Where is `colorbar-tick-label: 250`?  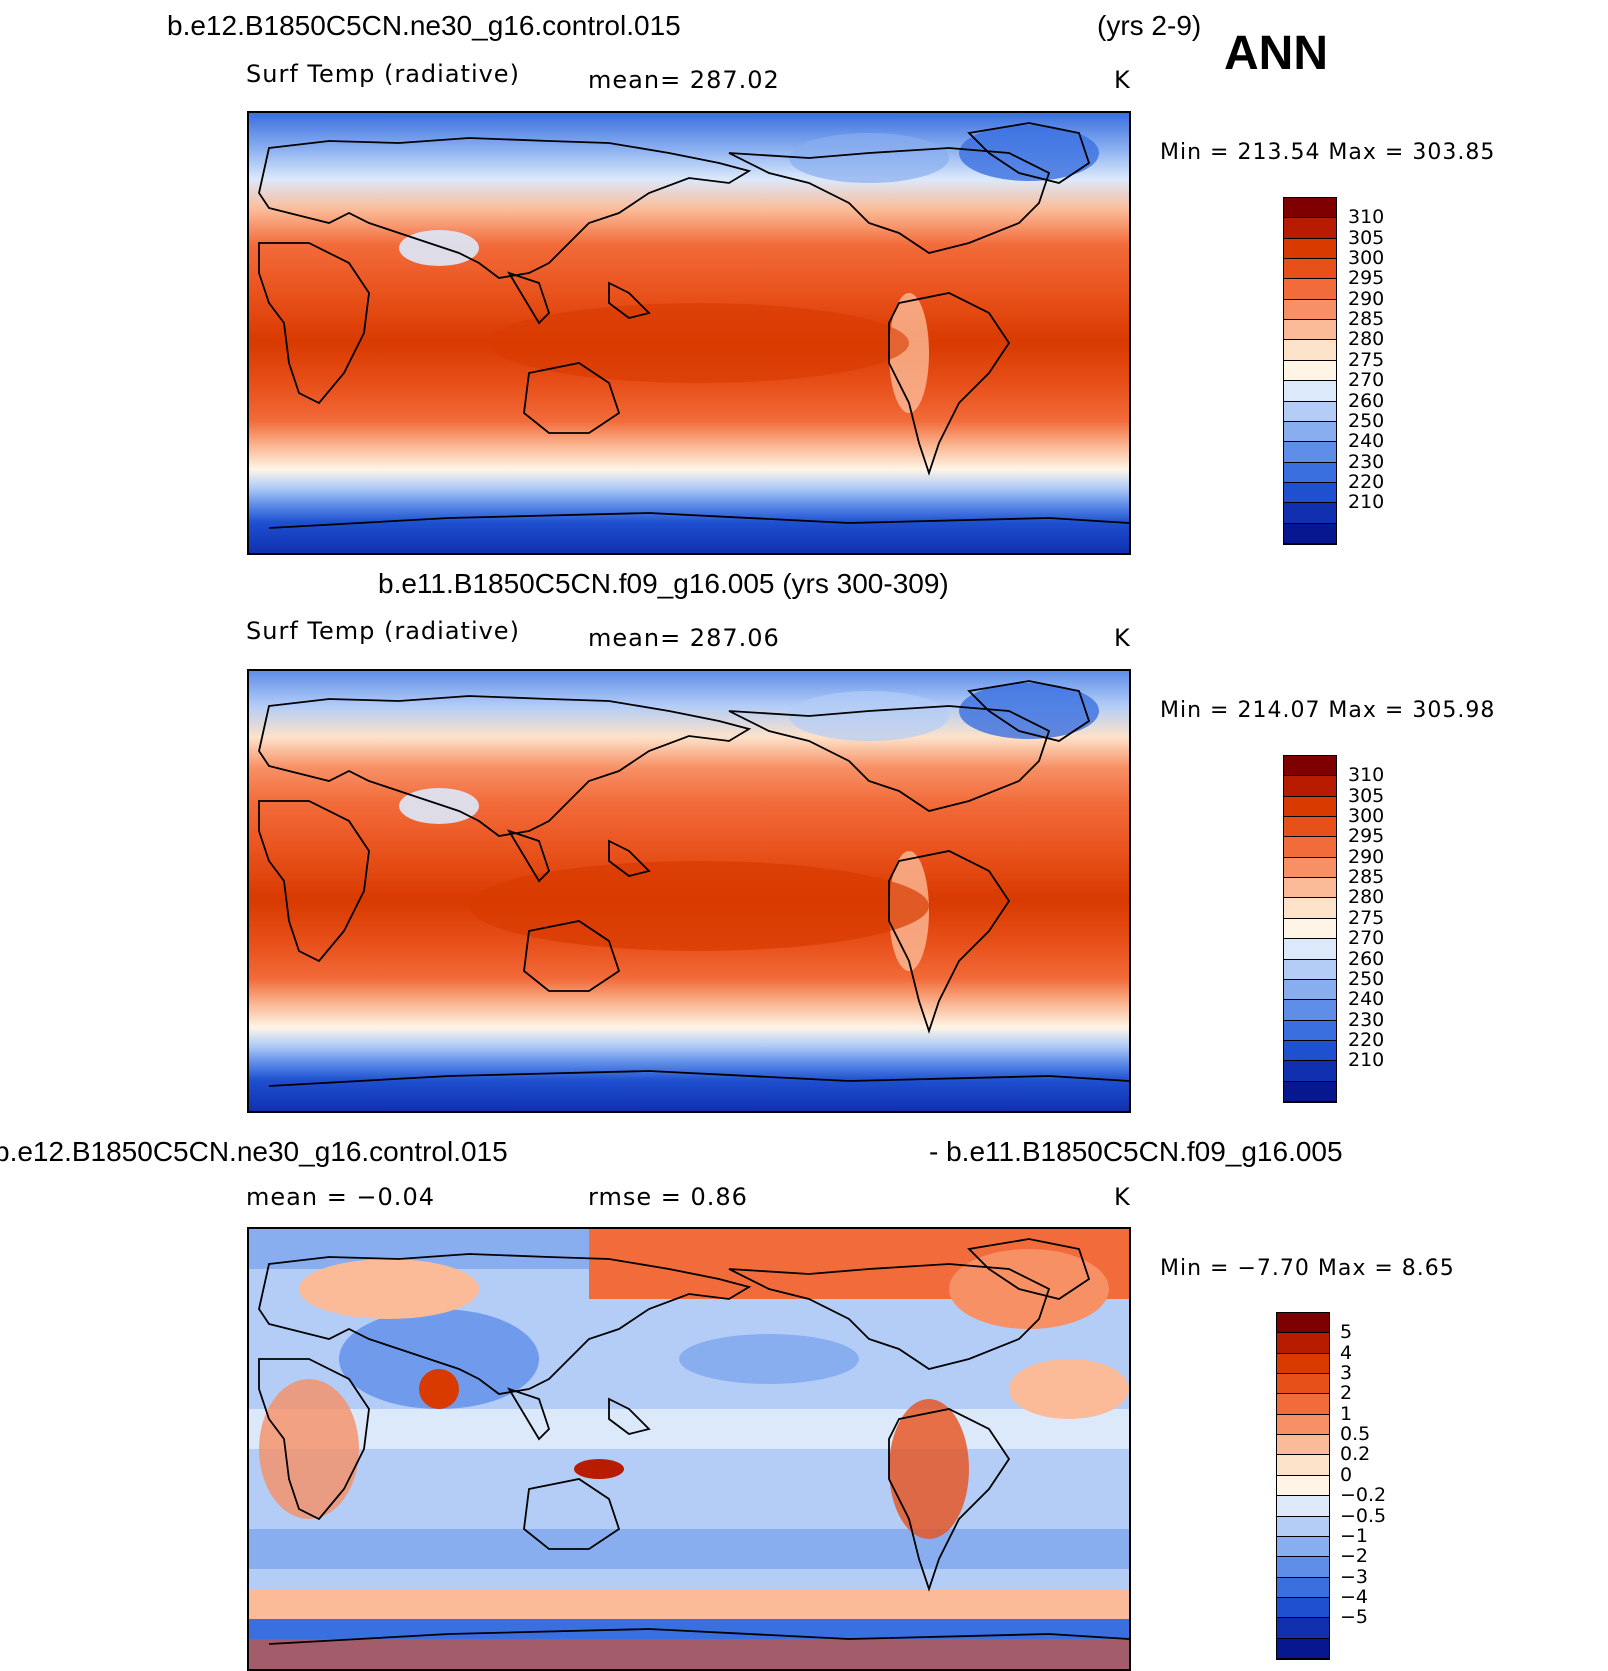
colorbar-tick-label: 250 is located at coordinates (1366, 420).